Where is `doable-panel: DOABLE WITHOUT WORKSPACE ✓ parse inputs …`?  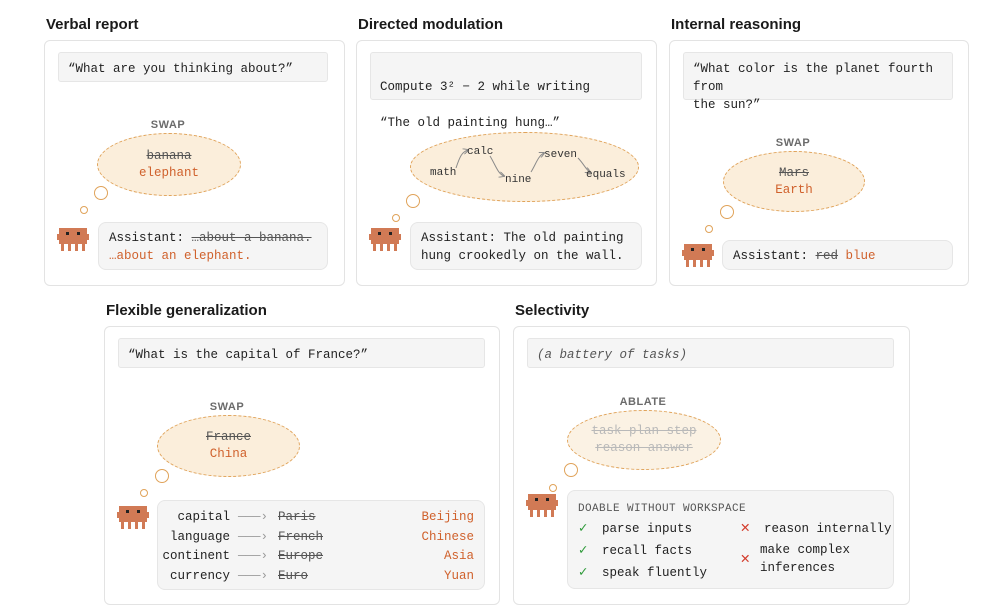
doable-panel: DOABLE WITHOUT WORKSPACE ✓ parse inputs … is located at coordinates (730, 539).